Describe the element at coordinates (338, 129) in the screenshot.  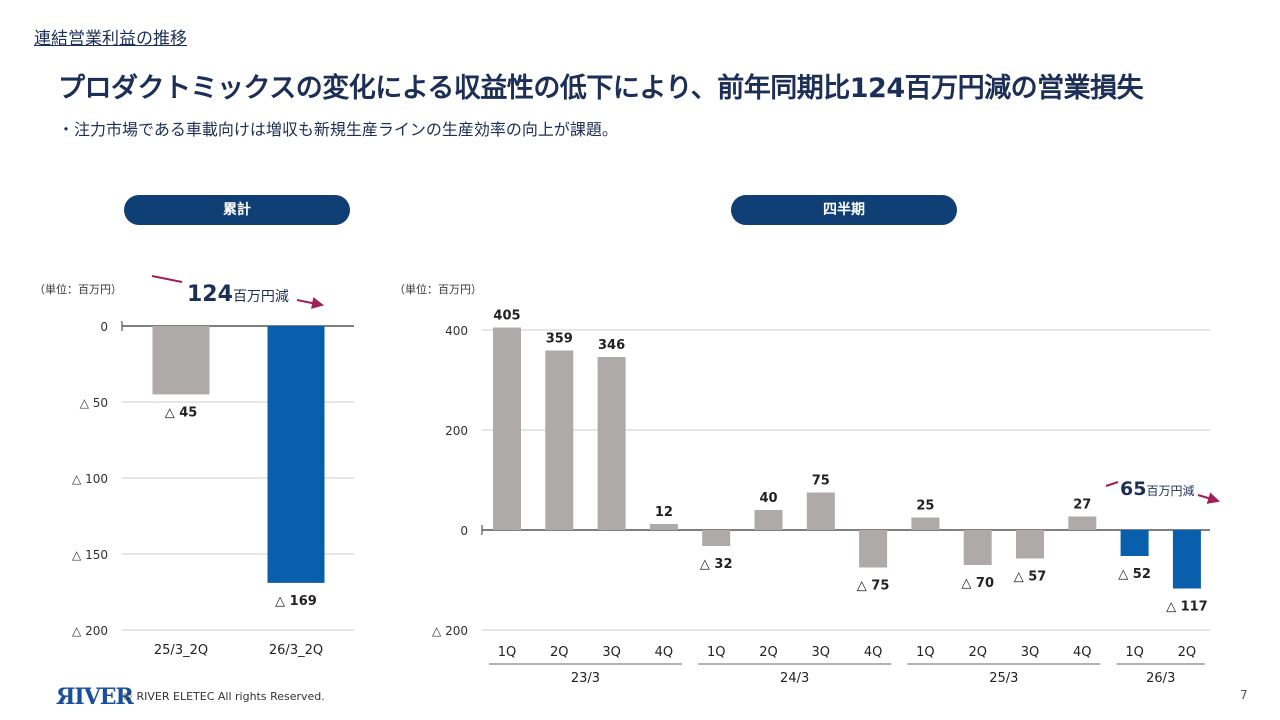
I see `subtitle: ・注力市場である車載向けは増収も新規生産ラインの生産効率の向上が課題。` at that location.